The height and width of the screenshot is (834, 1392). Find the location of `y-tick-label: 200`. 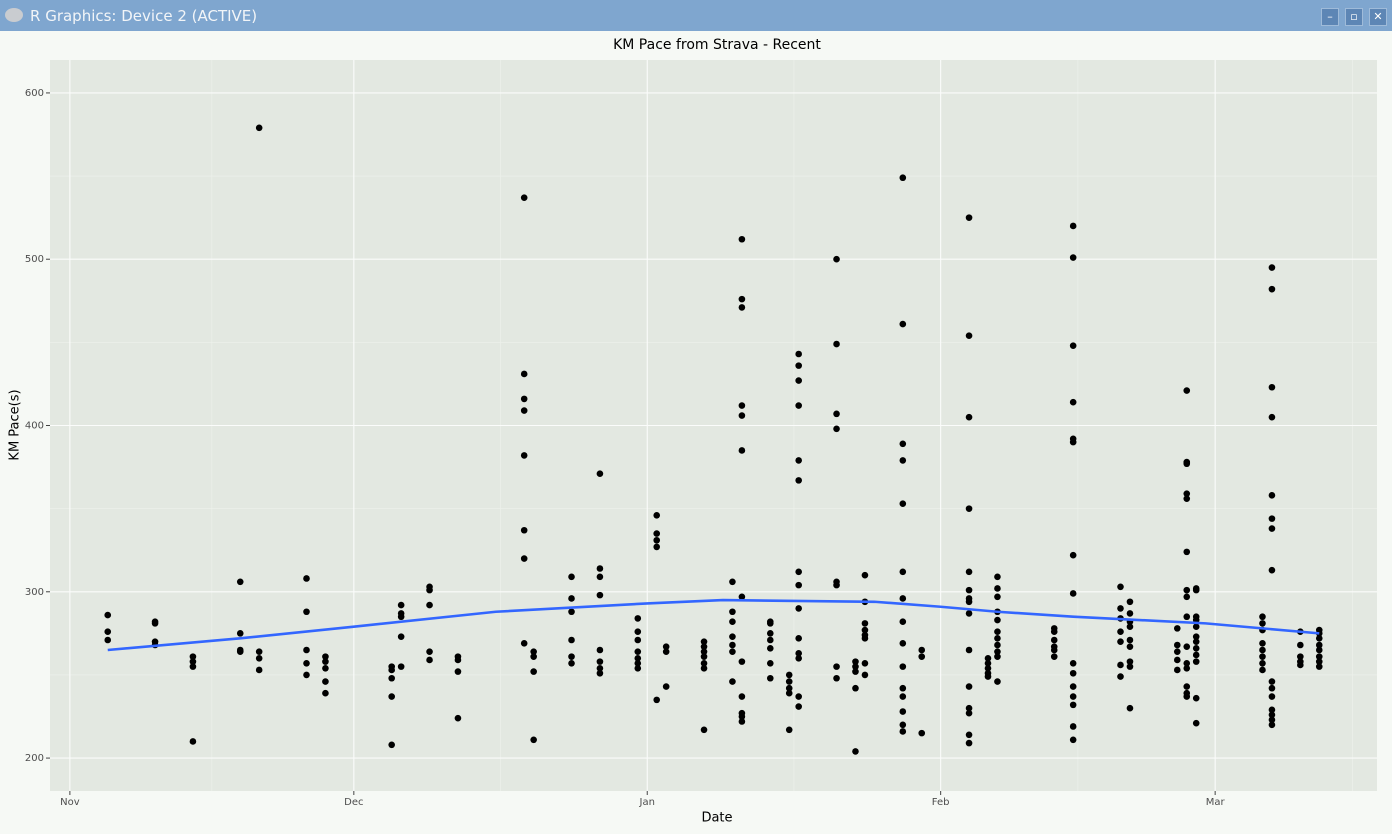

y-tick-label: 200 is located at coordinates (34, 758).